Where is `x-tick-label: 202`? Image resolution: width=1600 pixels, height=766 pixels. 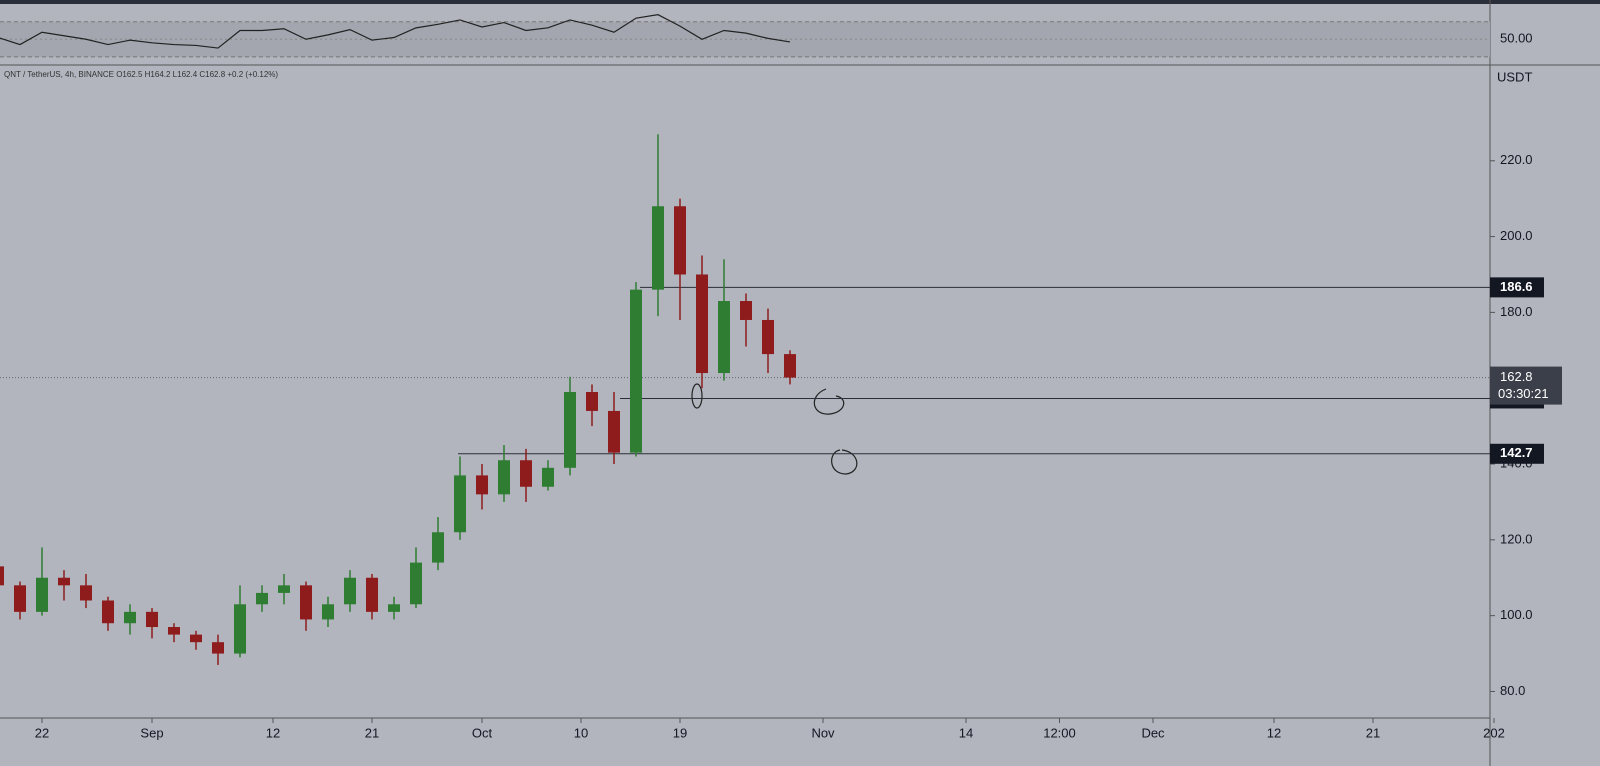
x-tick-label: 202 is located at coordinates (1494, 732).